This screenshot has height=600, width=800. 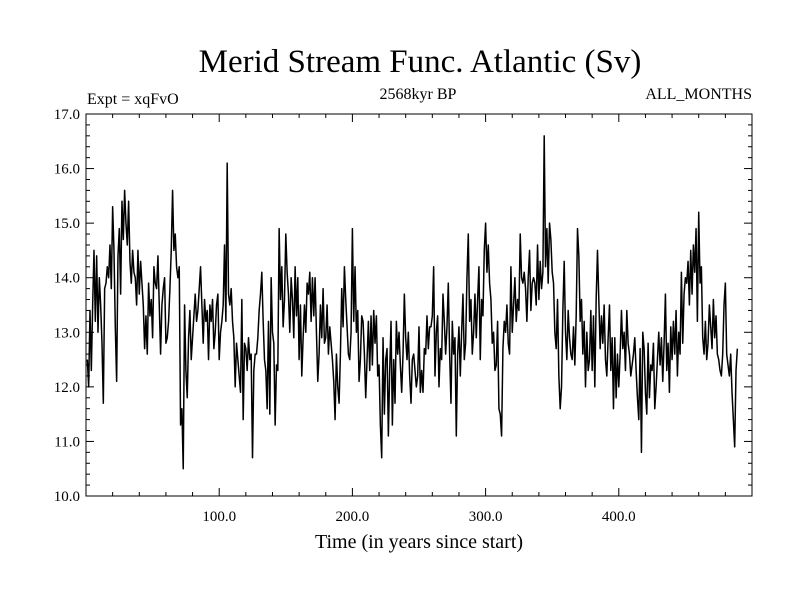 What do you see at coordinates (67, 442) in the screenshot?
I see `y-tick-label: 11.0` at bounding box center [67, 442].